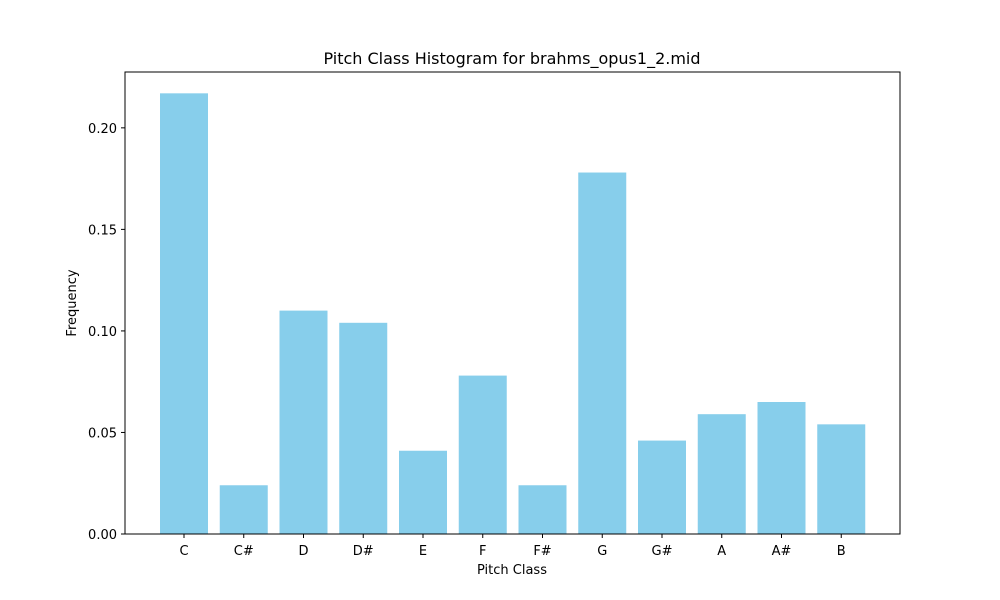 The height and width of the screenshot is (600, 1000). Describe the element at coordinates (662, 551) in the screenshot. I see `x-tick-label: G#` at that location.